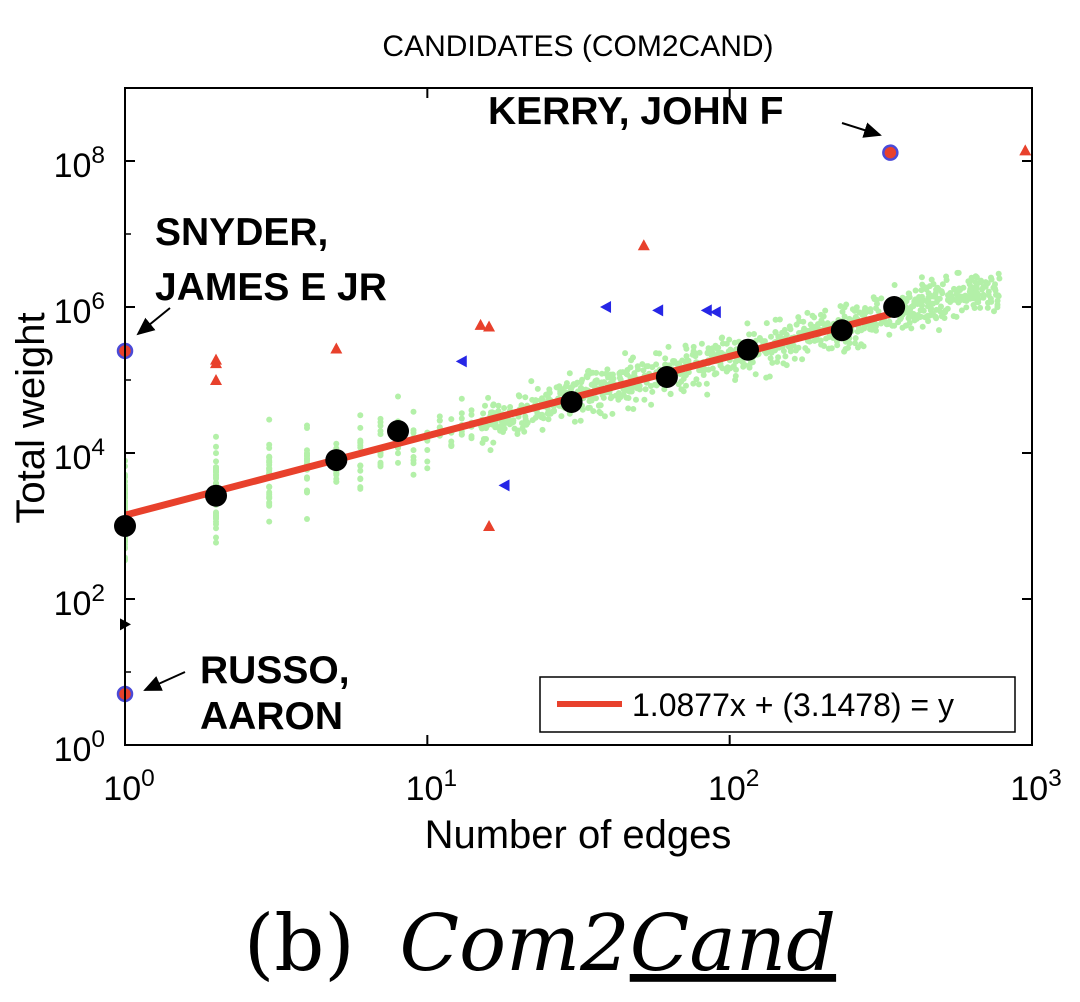  Describe the element at coordinates (271, 287) in the screenshot. I see `annotation-label: JAMES E JR` at that location.